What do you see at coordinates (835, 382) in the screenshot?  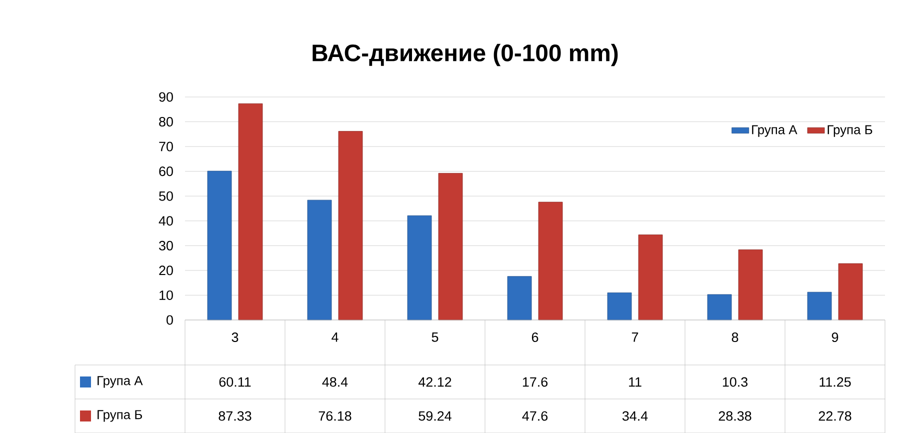 I see `data-label: 11.25` at bounding box center [835, 382].